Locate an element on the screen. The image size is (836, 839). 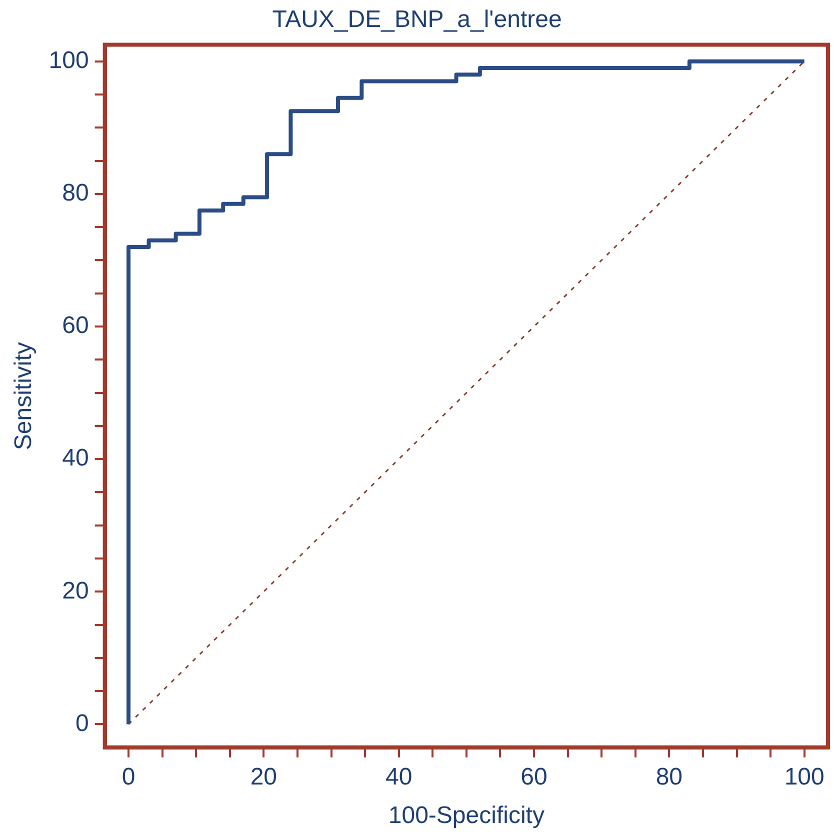
y-tick-label: 20 is located at coordinates (75, 590).